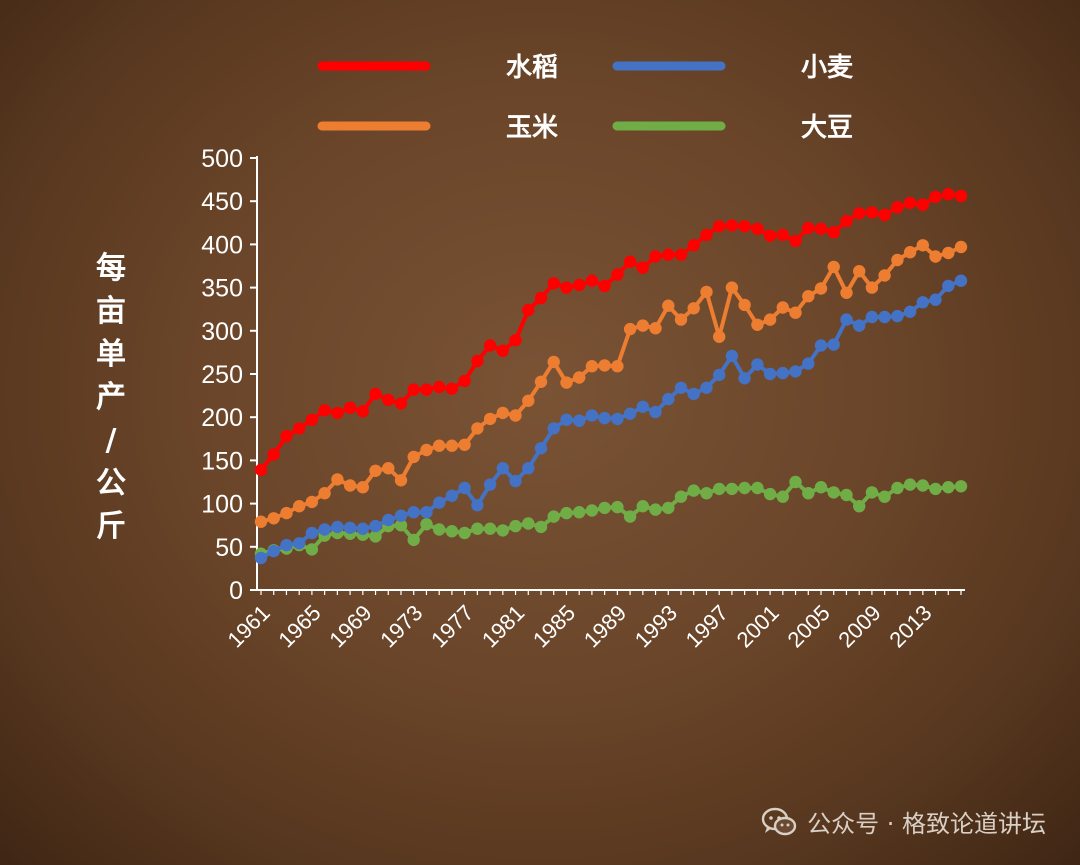  What do you see at coordinates (229, 548) in the screenshot?
I see `y-tick-label: 50` at bounding box center [229, 548].